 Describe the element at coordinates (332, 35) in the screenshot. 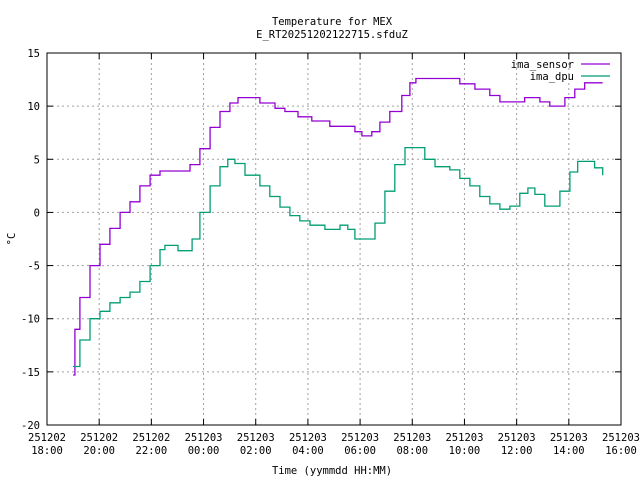

I see `chart-subtitle: E_RT20251202122715.sfduZ` at that location.